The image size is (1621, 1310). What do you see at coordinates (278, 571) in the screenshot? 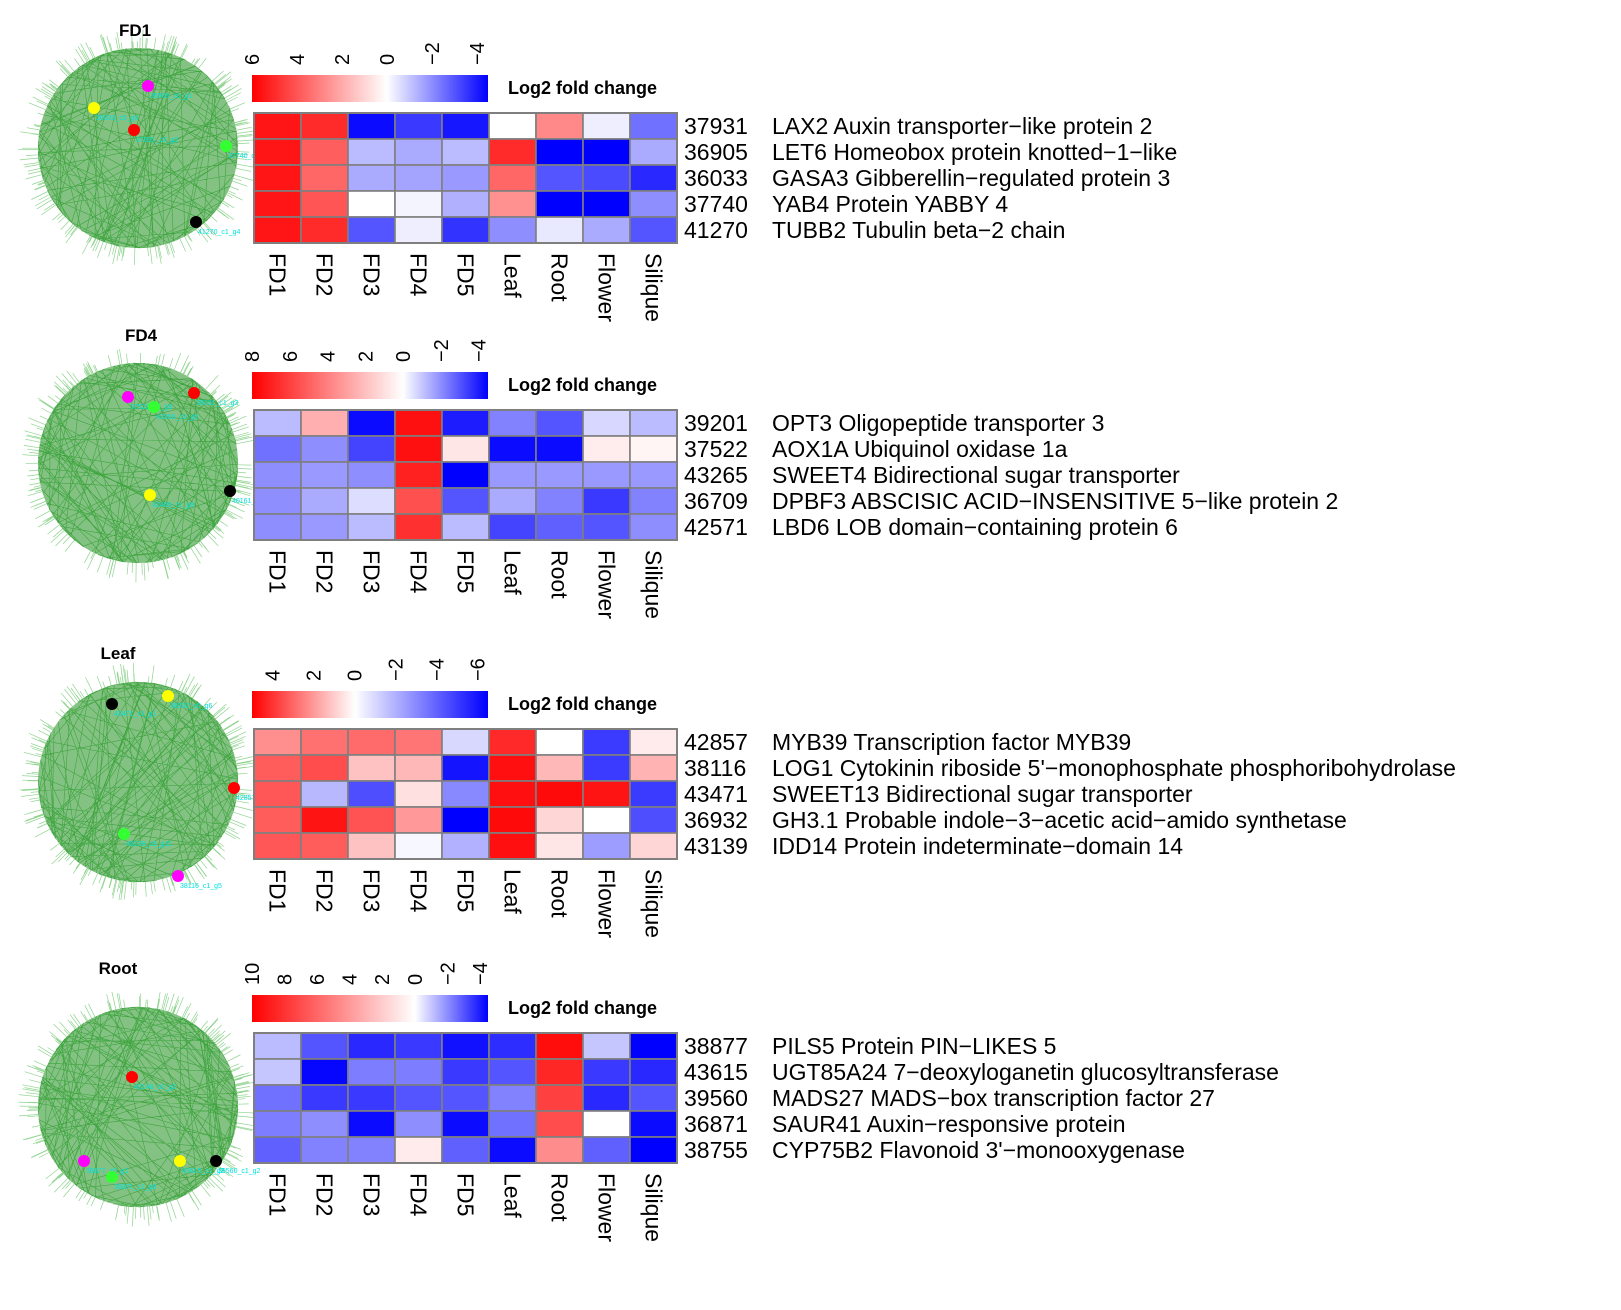
I see `column-label: FD1` at bounding box center [278, 571].